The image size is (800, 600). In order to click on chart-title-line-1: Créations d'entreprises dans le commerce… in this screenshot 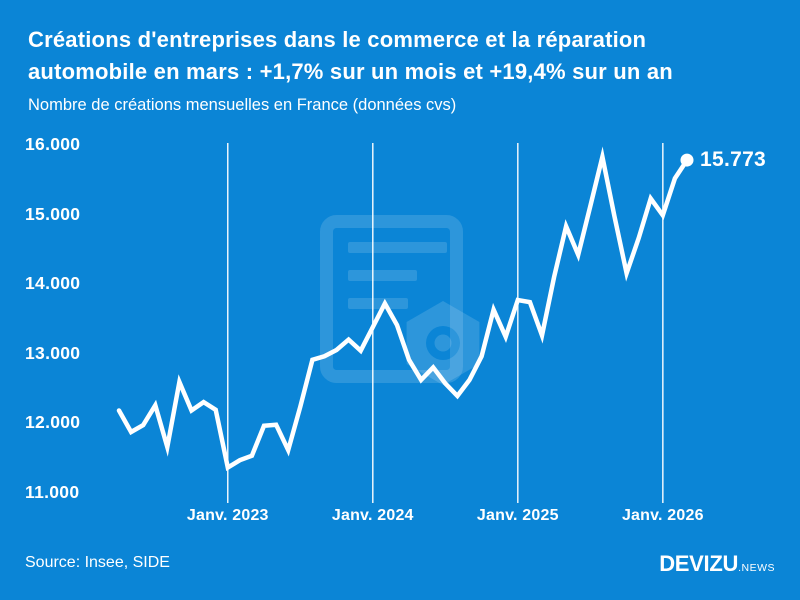, I will do `click(337, 39)`.